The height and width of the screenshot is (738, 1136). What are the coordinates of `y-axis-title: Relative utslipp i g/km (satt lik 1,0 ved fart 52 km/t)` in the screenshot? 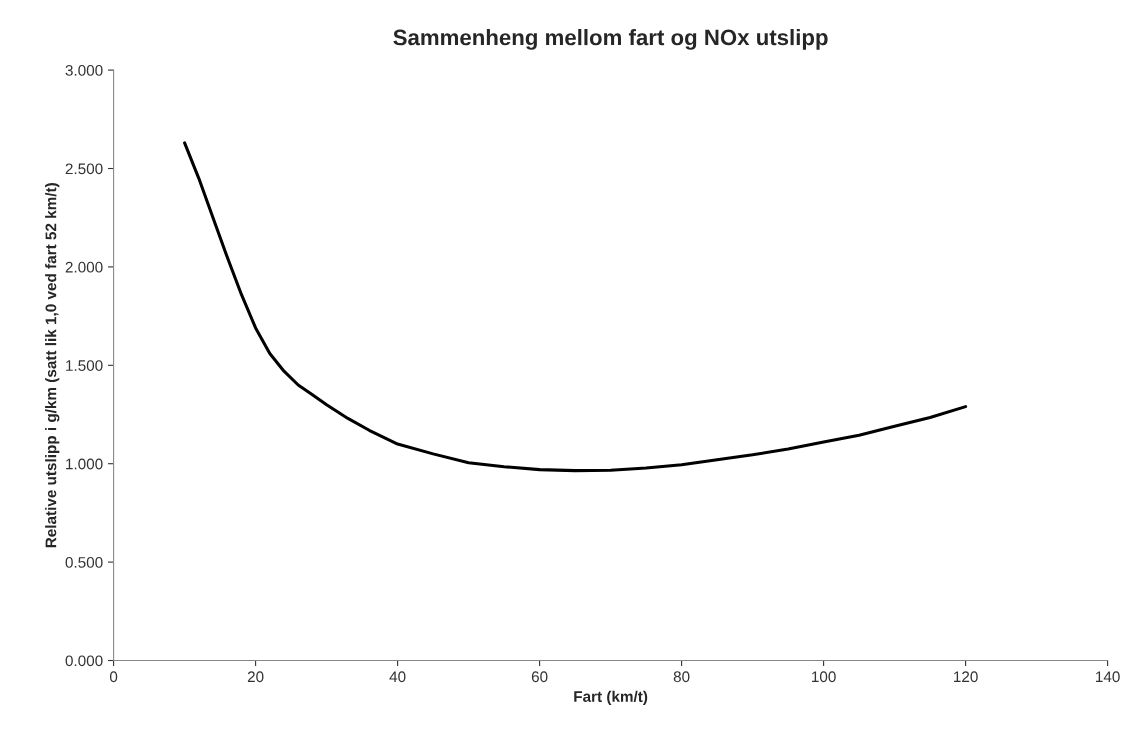 It's located at (52, 365).